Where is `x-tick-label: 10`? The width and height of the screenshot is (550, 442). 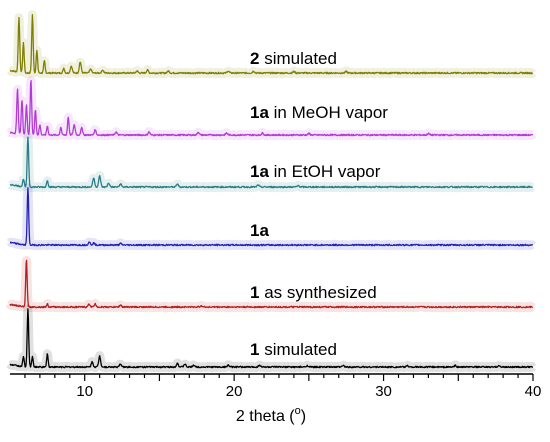
x-tick-label: 10 is located at coordinates (84, 391).